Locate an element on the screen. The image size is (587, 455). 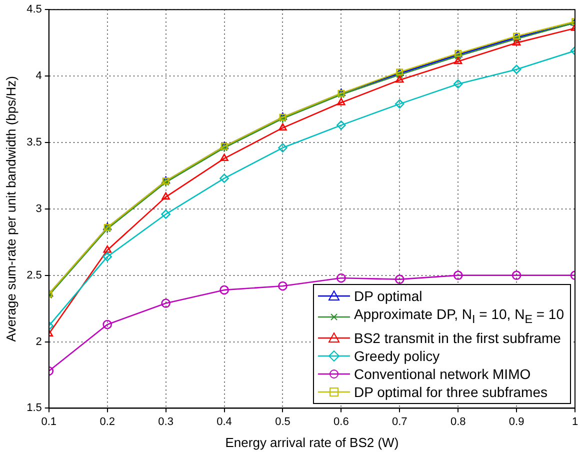
legend-label: Greedy policy is located at coordinates (397, 356).